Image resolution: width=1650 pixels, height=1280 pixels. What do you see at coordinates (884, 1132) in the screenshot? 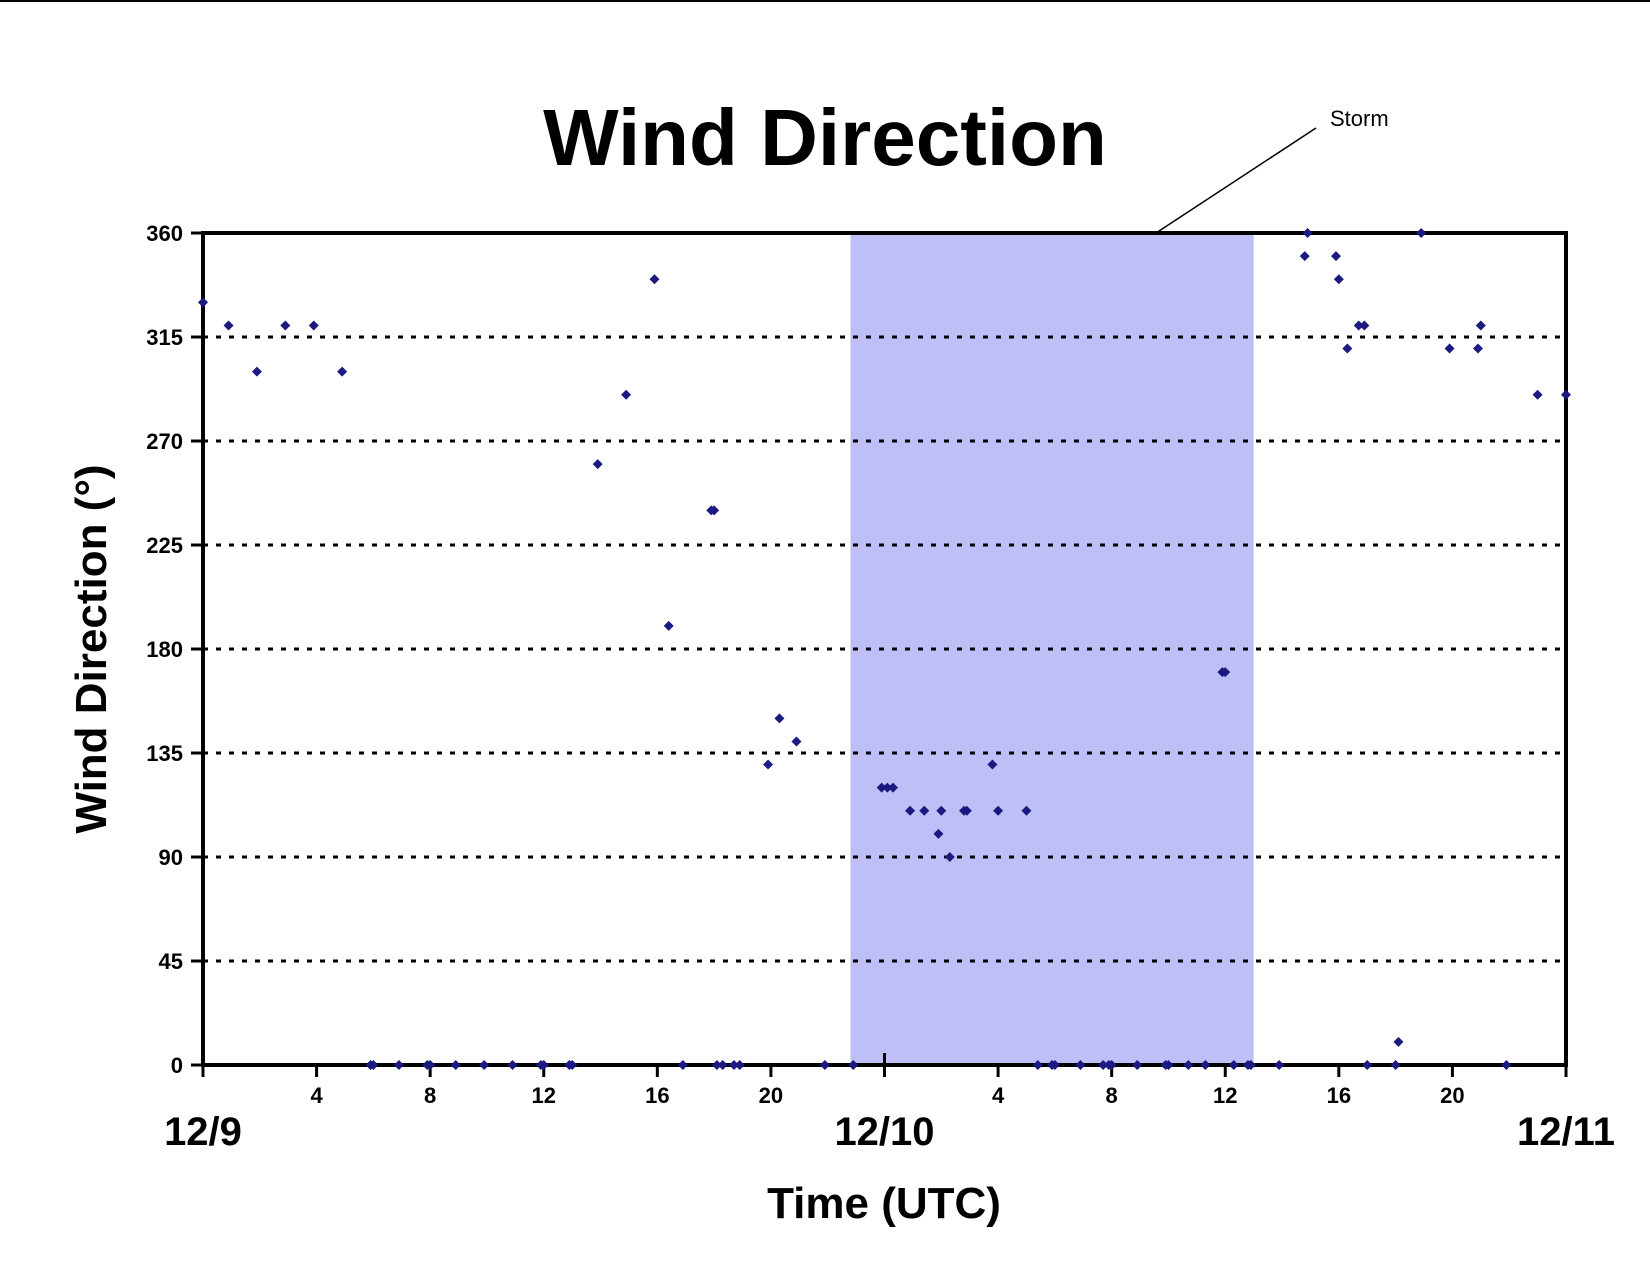
I see `x-day-label: 12/10` at bounding box center [884, 1132].